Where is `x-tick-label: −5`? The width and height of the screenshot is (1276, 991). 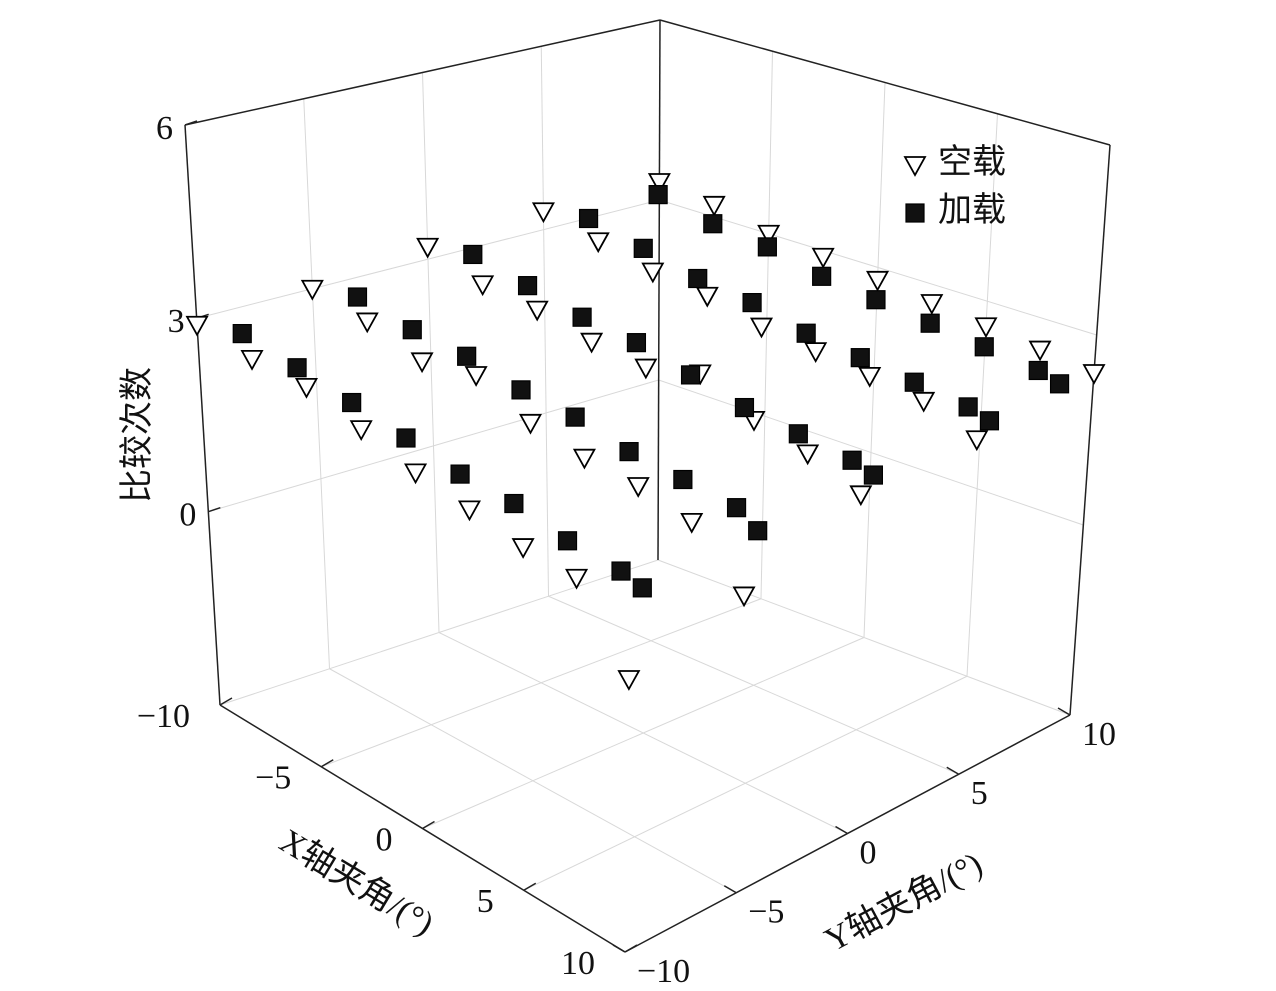 x-tick-label: −5 is located at coordinates (273, 778).